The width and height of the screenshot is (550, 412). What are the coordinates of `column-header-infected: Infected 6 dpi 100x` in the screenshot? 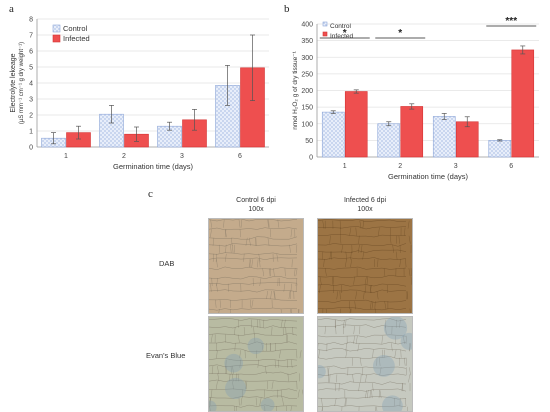 It's located at (365, 205).